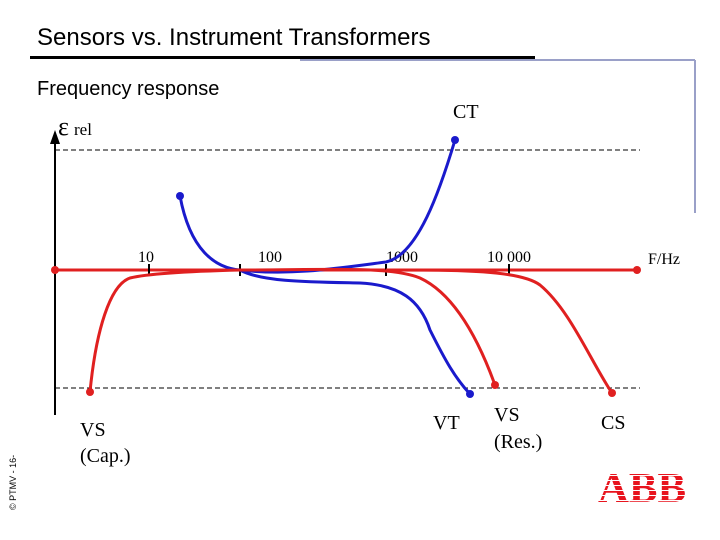 This screenshot has height=540, width=720. What do you see at coordinates (507, 415) in the screenshot?
I see `vs-res-label-line1: VS` at bounding box center [507, 415].